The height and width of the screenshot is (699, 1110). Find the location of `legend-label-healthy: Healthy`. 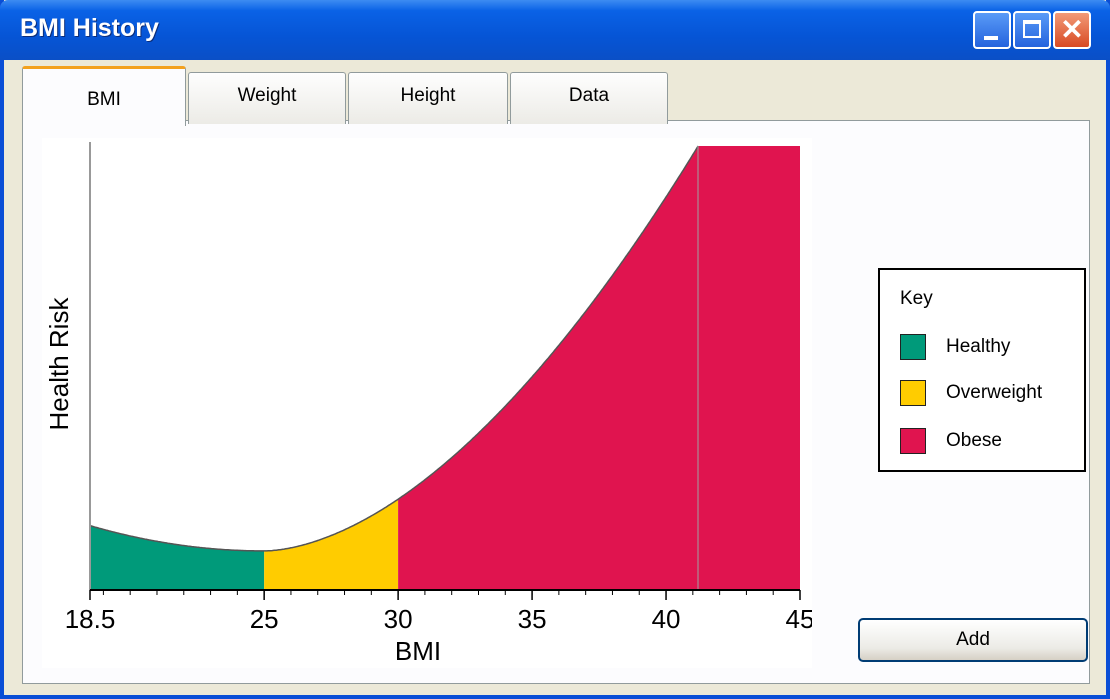

legend-label-healthy: Healthy is located at coordinates (978, 346).